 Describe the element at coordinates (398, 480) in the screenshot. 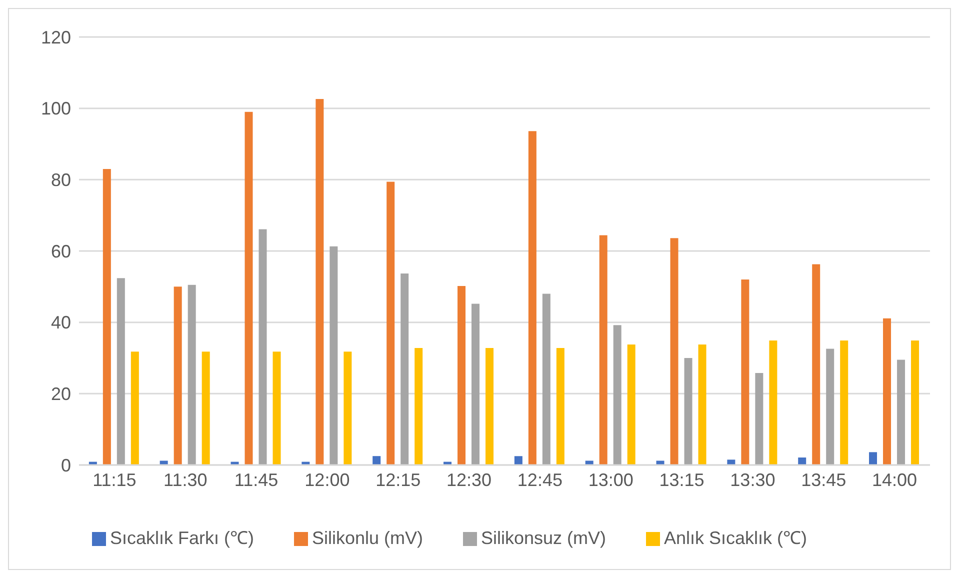

I see `x-tick-label: 12:15` at that location.